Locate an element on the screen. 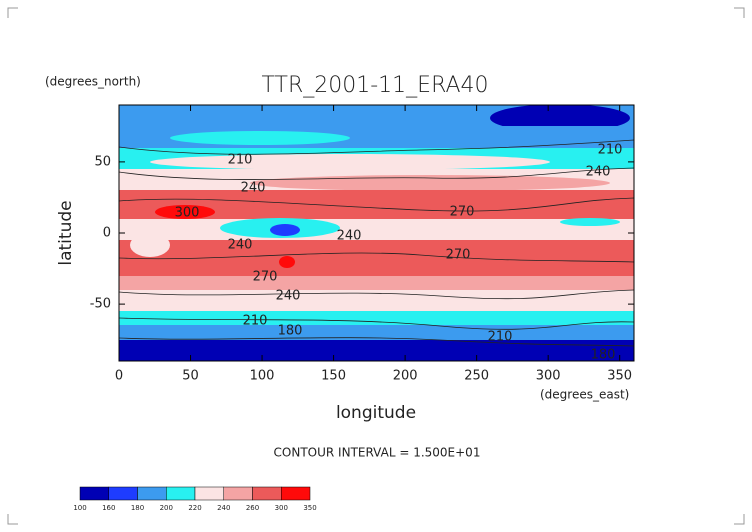 The height and width of the screenshot is (532, 752). colorbar-label: 350 is located at coordinates (309, 508).